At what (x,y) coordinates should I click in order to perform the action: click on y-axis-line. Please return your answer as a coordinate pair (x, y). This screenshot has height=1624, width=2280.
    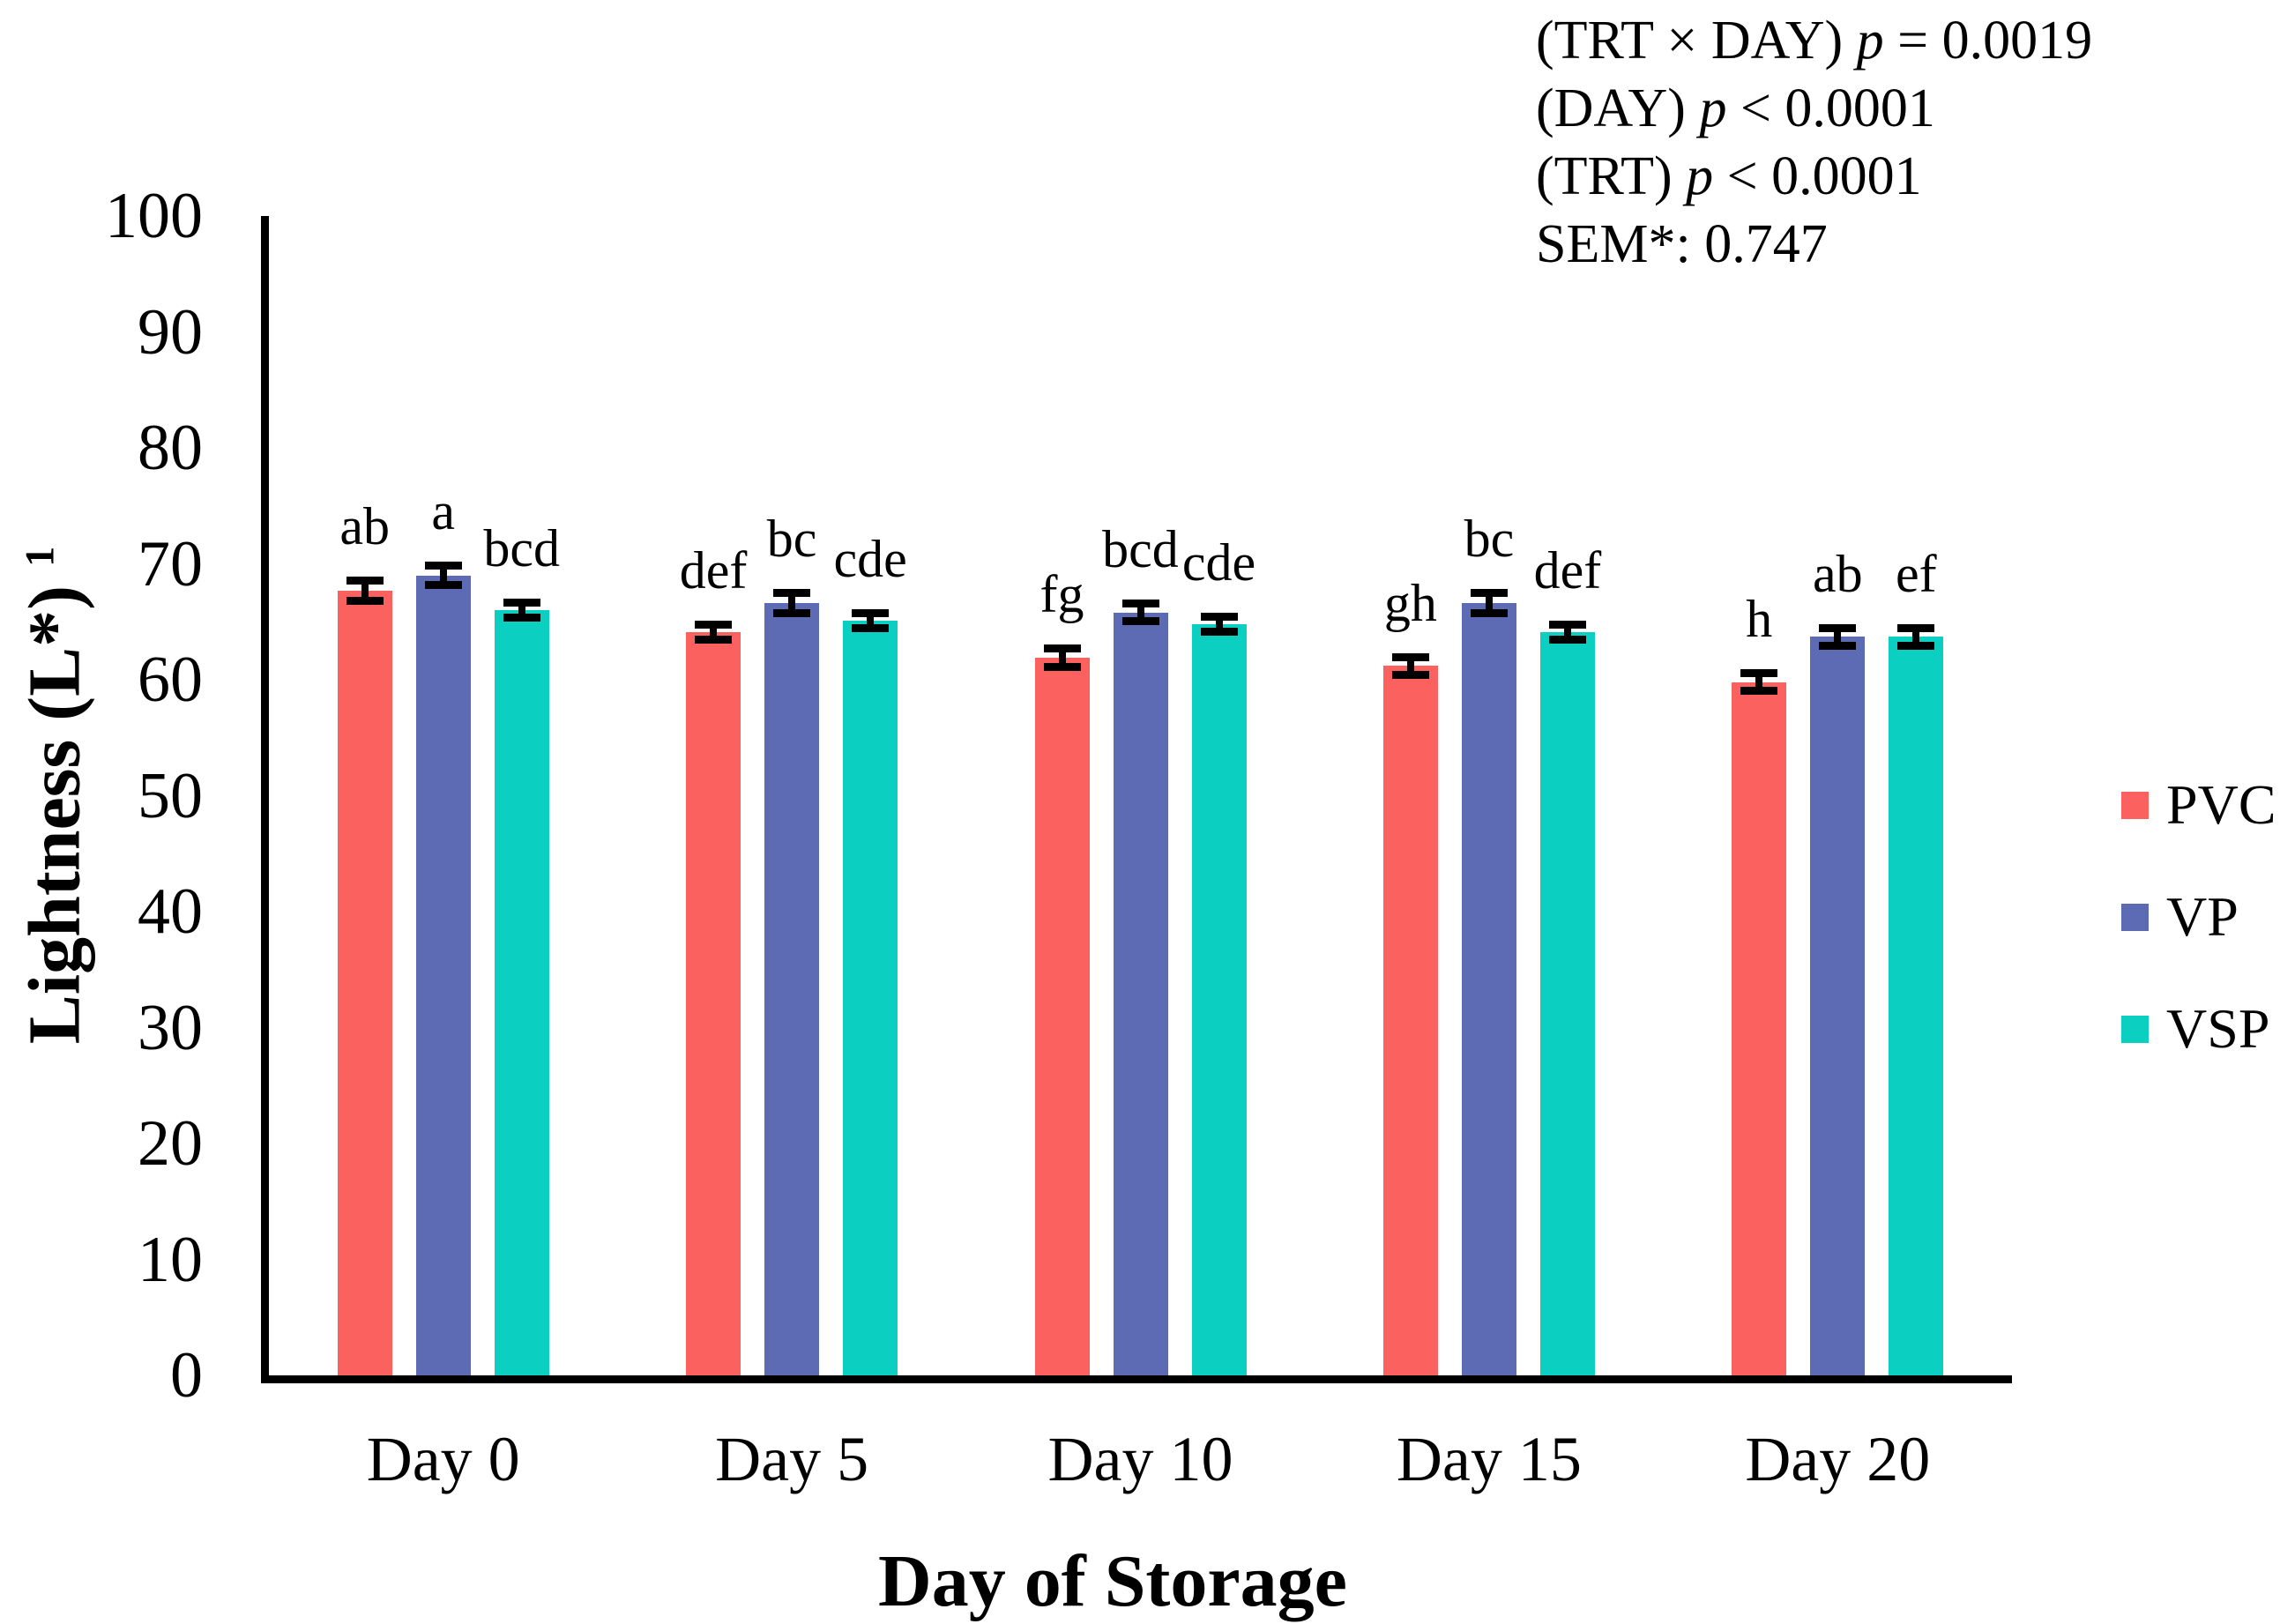
    Looking at the image, I should click on (265, 799).